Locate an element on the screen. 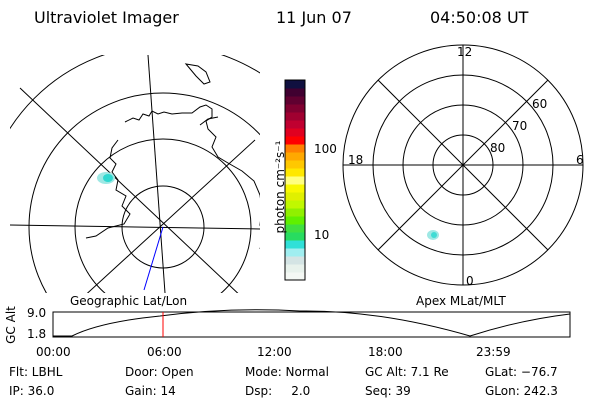 The width and height of the screenshot is (600, 400). filter-status: Flt: LBHL is located at coordinates (36, 372).